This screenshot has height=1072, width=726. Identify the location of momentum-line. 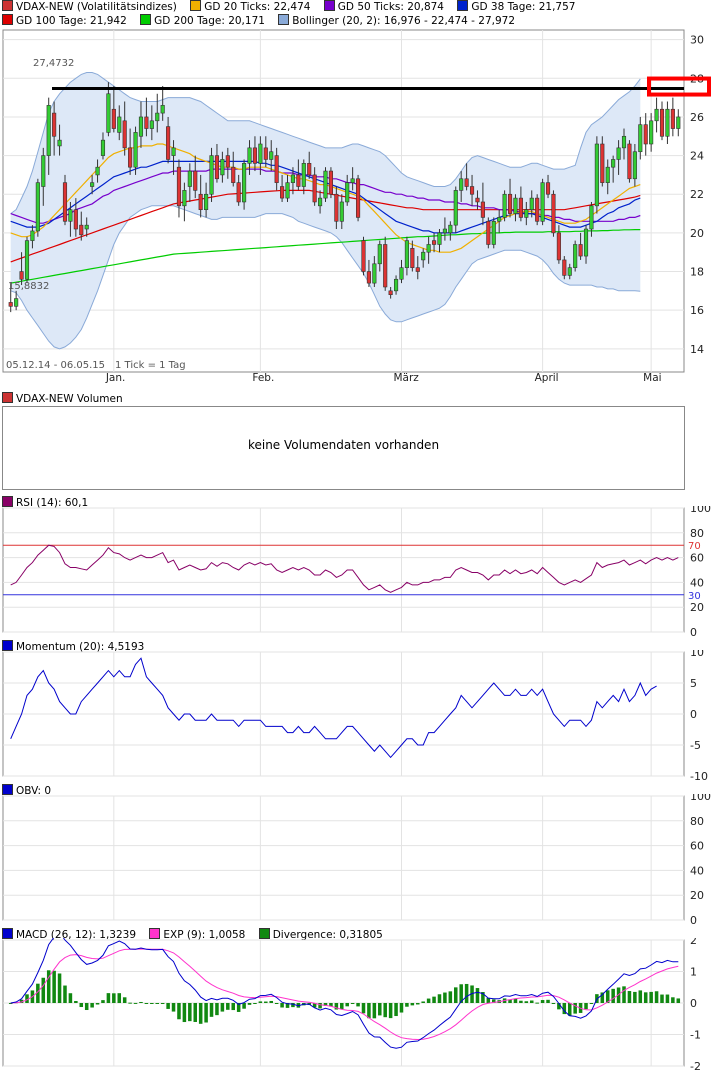
(333, 708).